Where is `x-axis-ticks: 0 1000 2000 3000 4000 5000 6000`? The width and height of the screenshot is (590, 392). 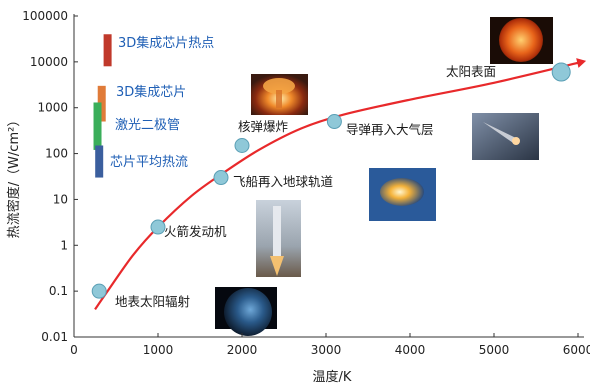
x-axis-ticks: 0 1000 2000 3000 4000 5000 6000 is located at coordinates (330, 345).